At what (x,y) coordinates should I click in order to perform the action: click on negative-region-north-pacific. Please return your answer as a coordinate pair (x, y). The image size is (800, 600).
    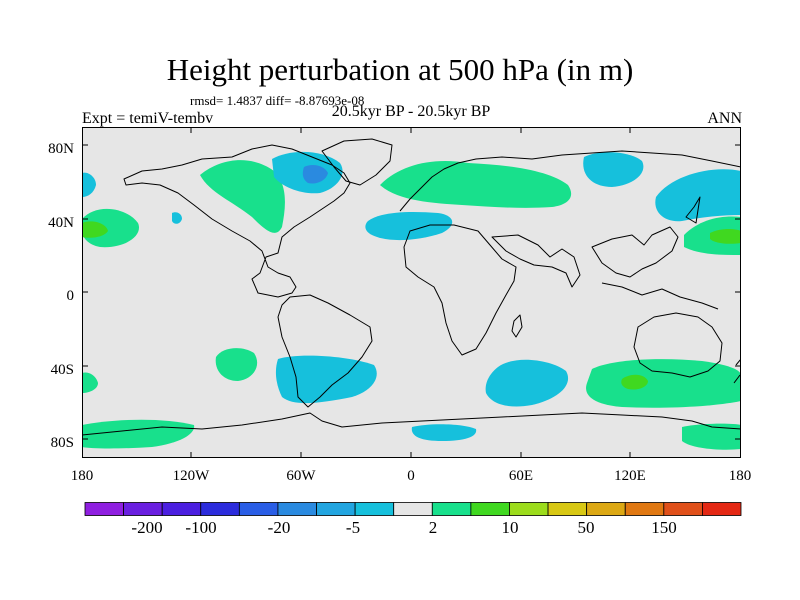
    Looking at the image, I should click on (89, 184).